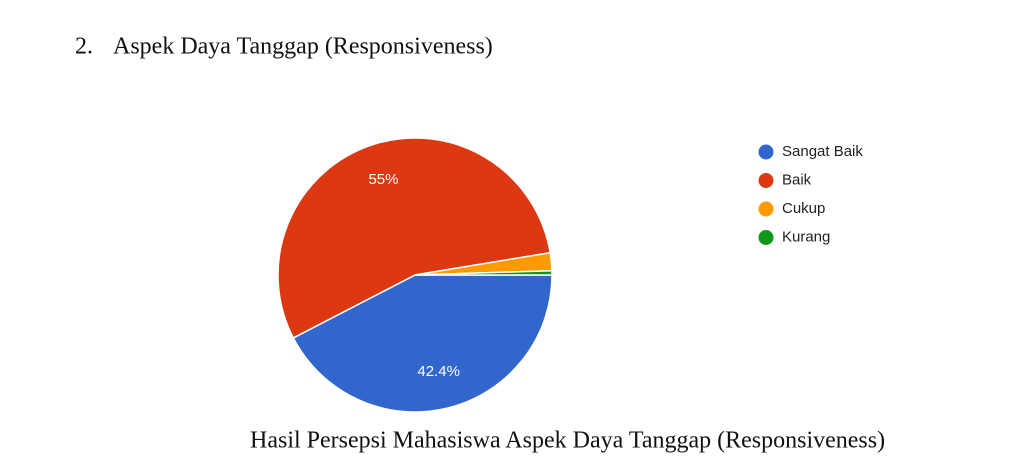  Describe the element at coordinates (303, 47) in the screenshot. I see `heading: Aspek Daya Tanggap (Responsiveness)` at that location.